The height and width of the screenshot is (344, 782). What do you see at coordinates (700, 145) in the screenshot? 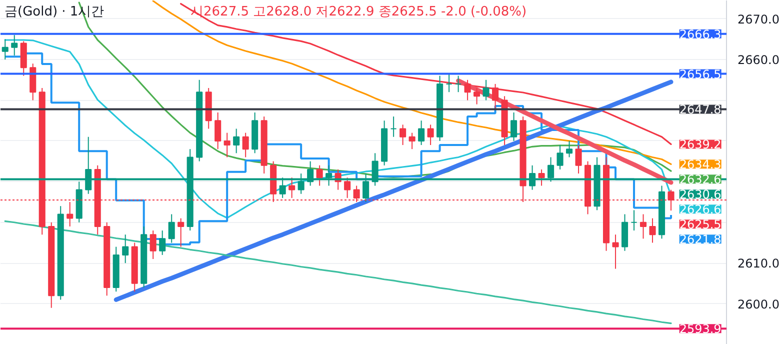
I see `text: 2639.2` at bounding box center [700, 145].